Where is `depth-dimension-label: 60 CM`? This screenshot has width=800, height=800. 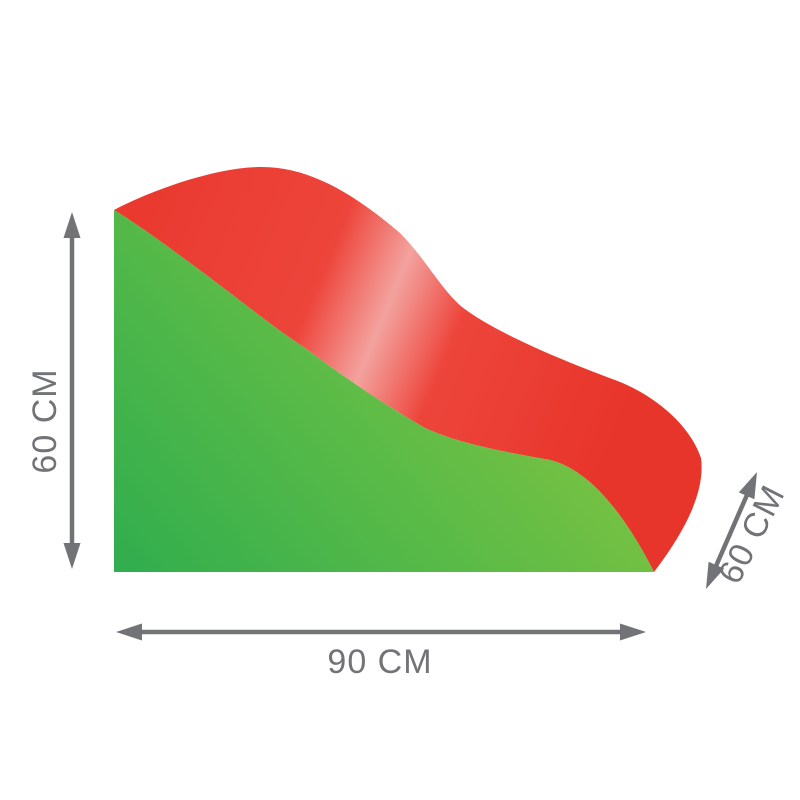 depth-dimension-label: 60 CM is located at coordinates (752, 534).